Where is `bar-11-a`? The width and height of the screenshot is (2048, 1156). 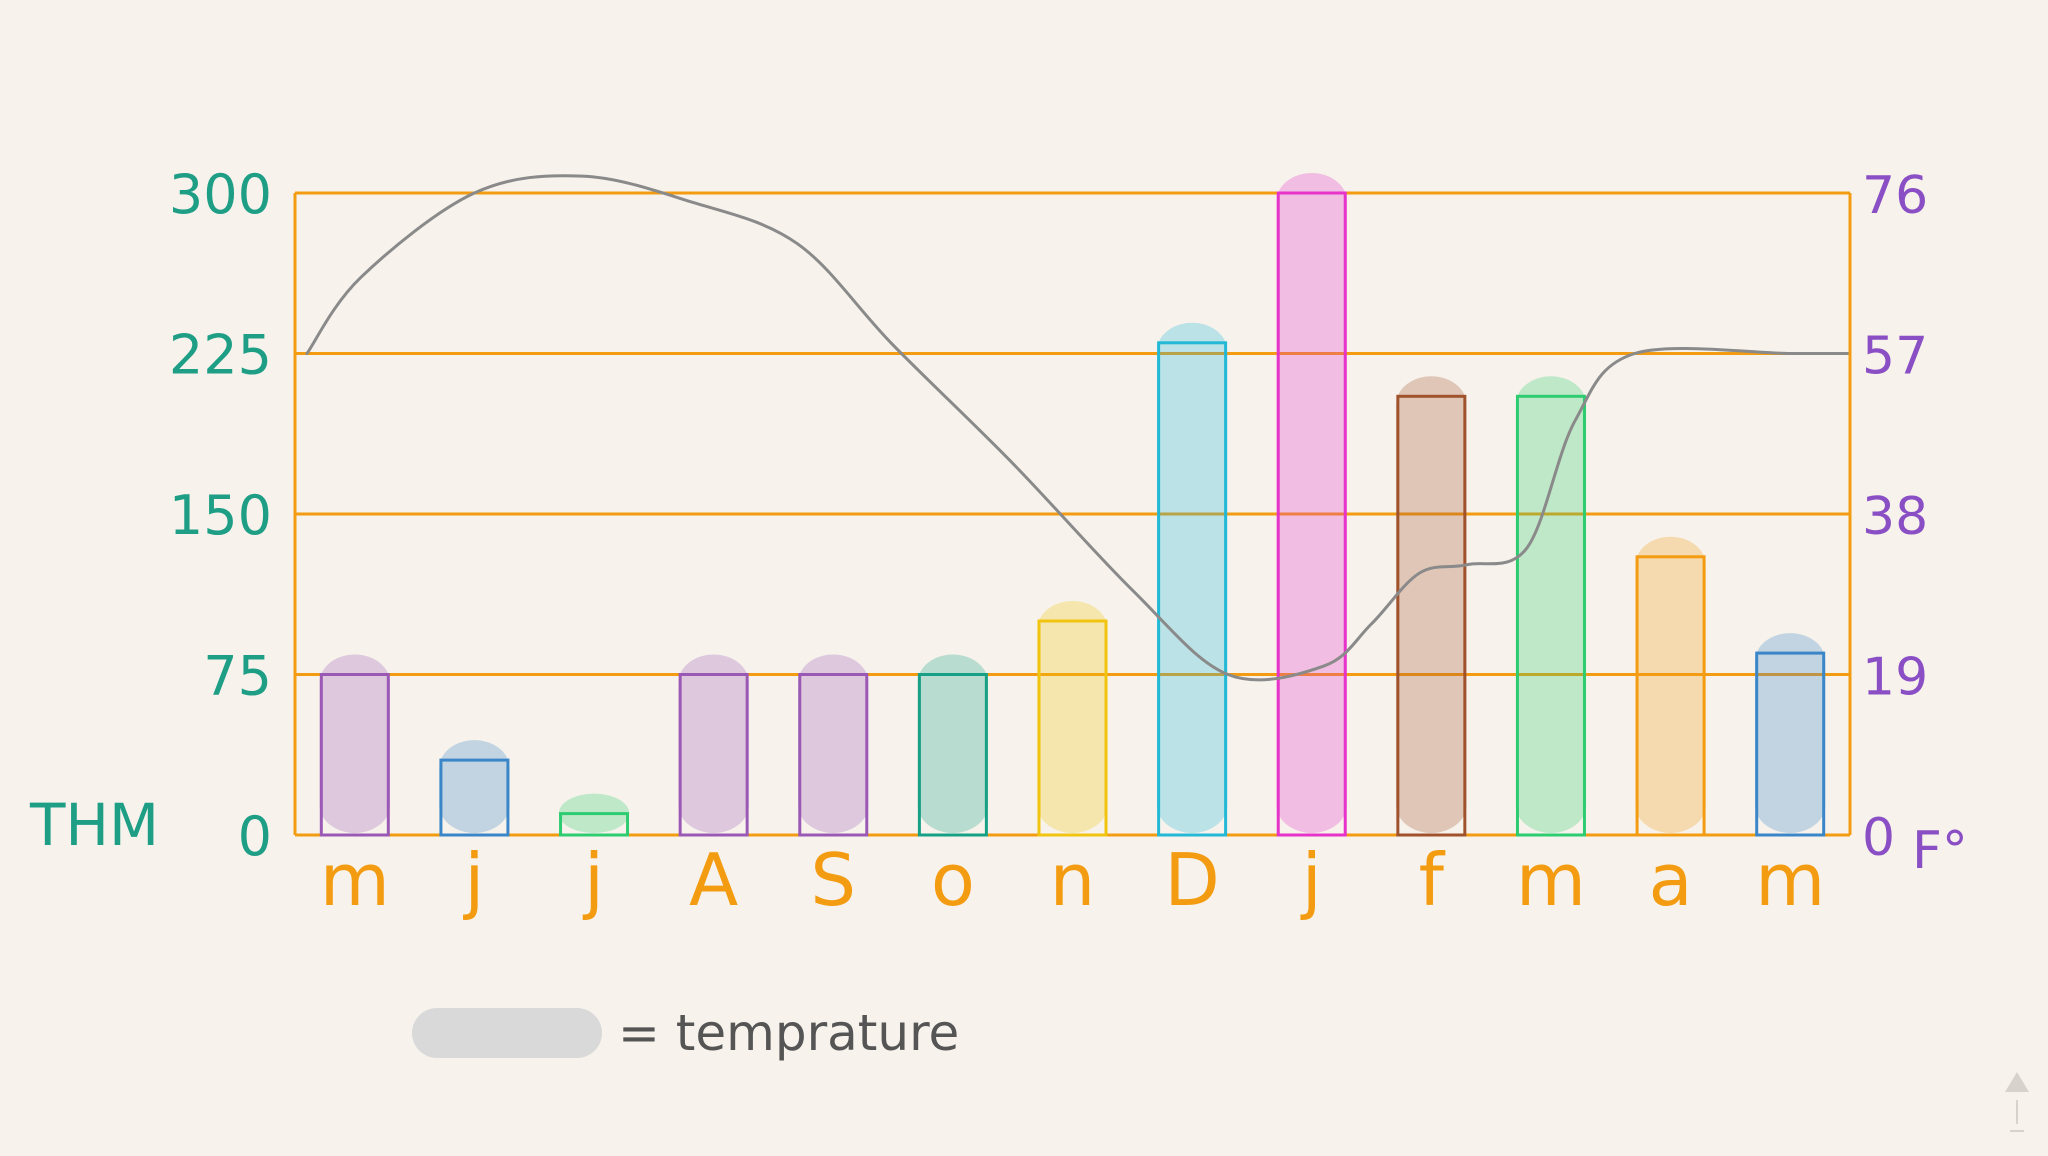
bar-11-a is located at coordinates (1670, 686).